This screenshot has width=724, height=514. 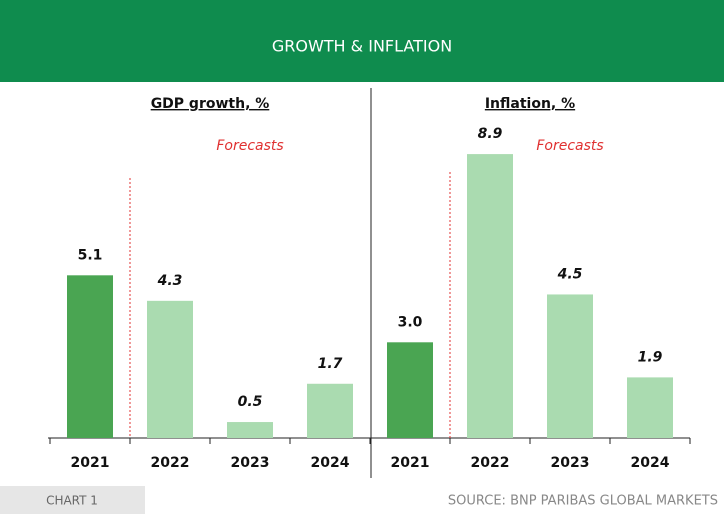 I want to click on footer-label: CHART 1, so click(x=72, y=501).